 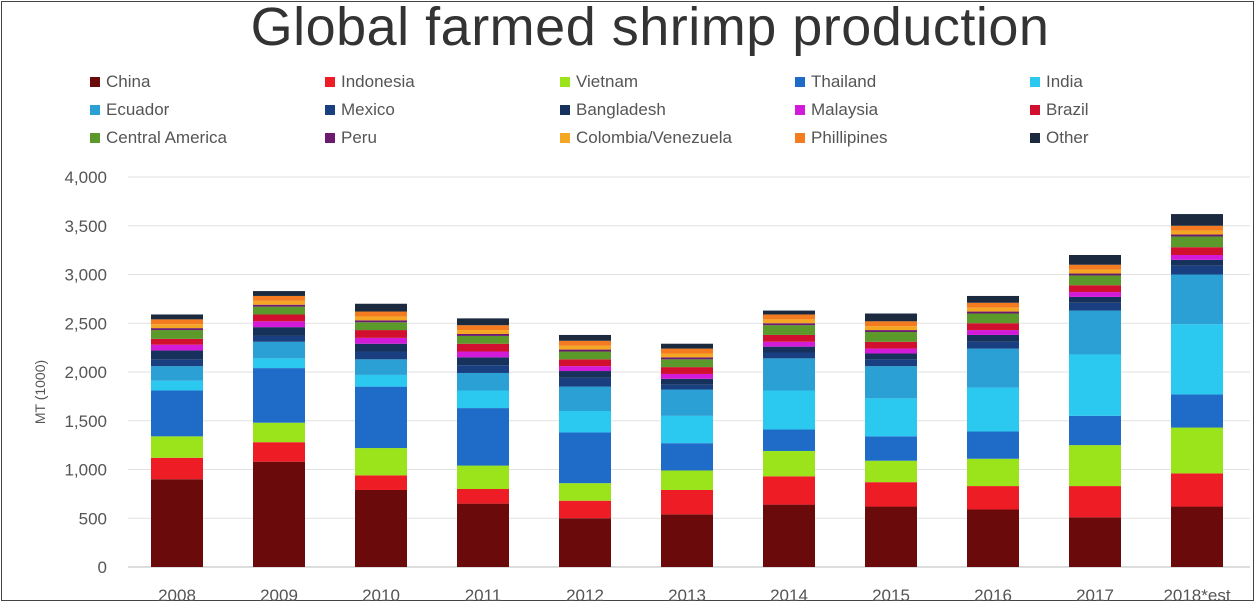 I want to click on x-tick-label: 2015, so click(x=891, y=595).